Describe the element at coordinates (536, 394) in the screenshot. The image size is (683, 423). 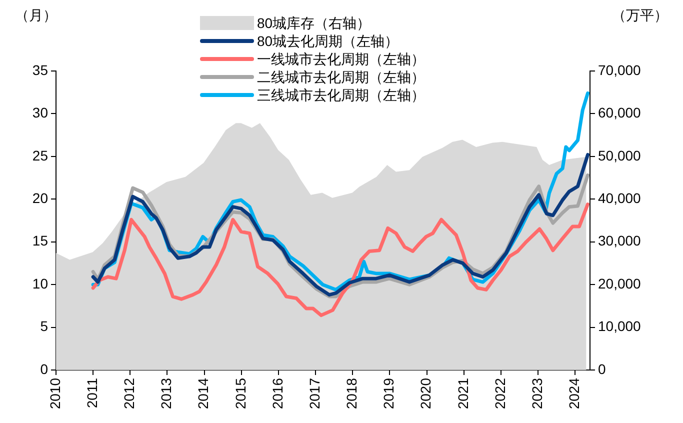
I see `x-tick-label: 2023` at that location.